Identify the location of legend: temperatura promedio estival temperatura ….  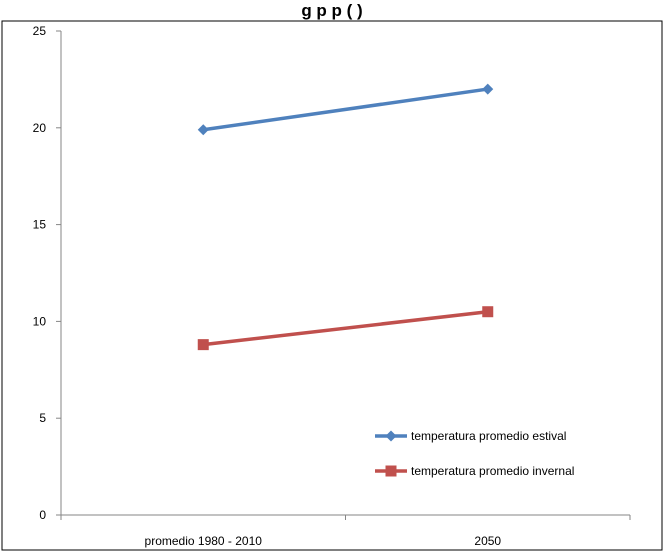
(474, 453).